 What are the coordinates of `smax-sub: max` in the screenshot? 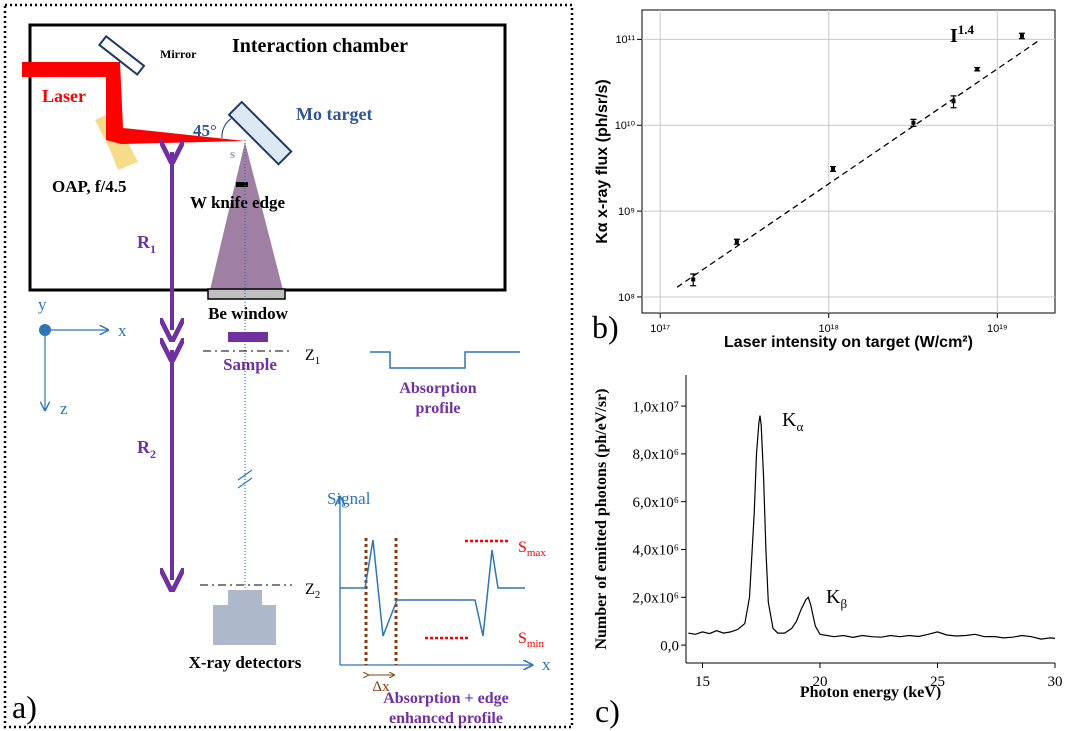 It's located at (536, 553).